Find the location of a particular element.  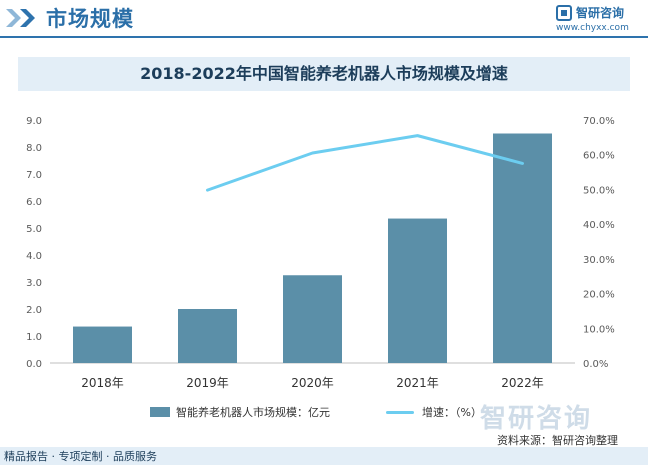

watermark: 智研咨询 is located at coordinates (536, 419).